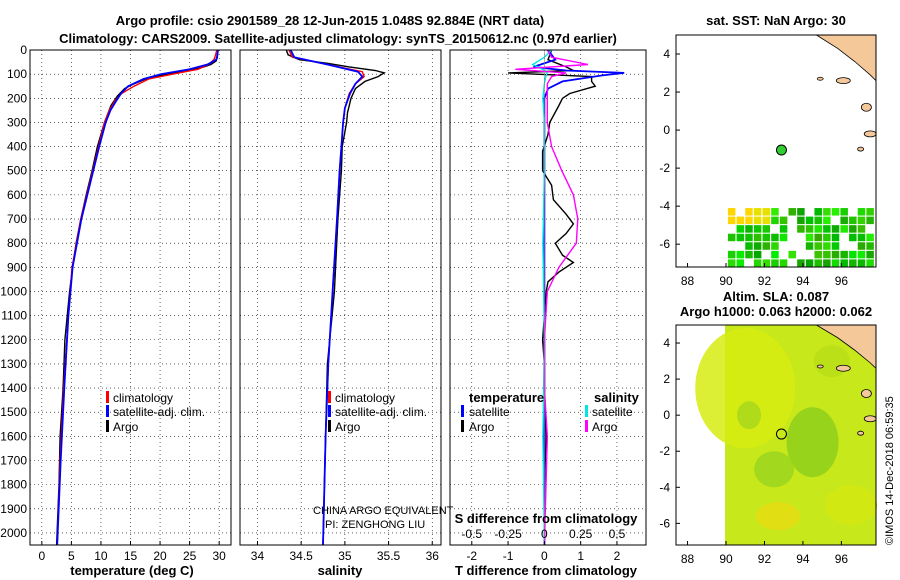  I want to click on lat-tick-label: 4, so click(666, 343).